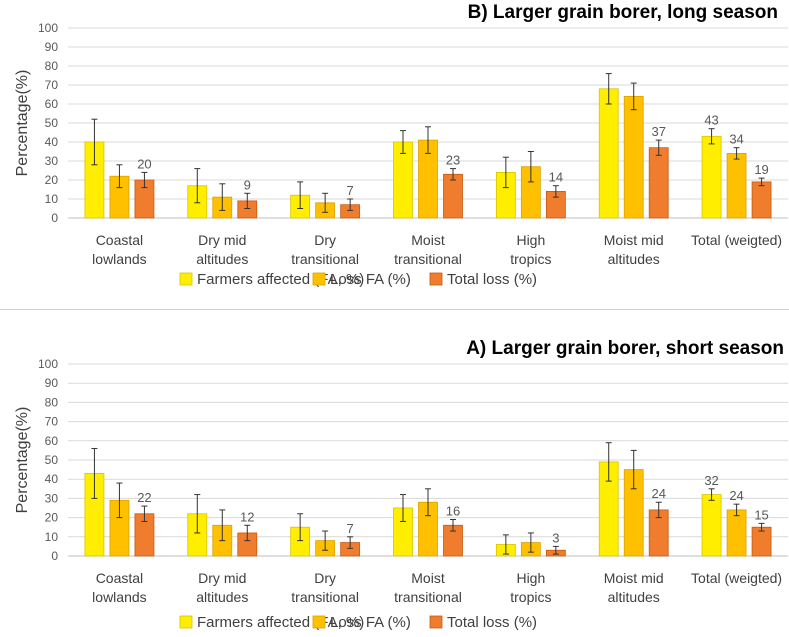 This screenshot has height=637, width=789. What do you see at coordinates (52, 161) in the screenshot?
I see `panel1-y-tick-label: 30` at bounding box center [52, 161].